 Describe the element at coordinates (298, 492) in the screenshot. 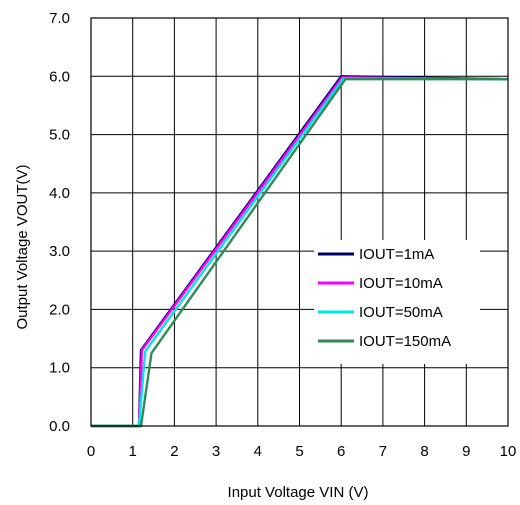

I see `x-axis-label: Input Voltage VIN (V)` at that location.